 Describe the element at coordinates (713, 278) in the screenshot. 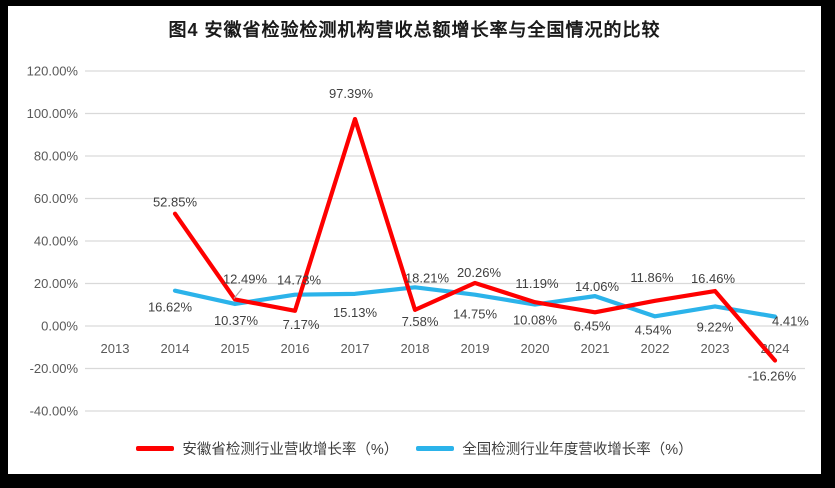

I see `data-label: 16.46%` at that location.